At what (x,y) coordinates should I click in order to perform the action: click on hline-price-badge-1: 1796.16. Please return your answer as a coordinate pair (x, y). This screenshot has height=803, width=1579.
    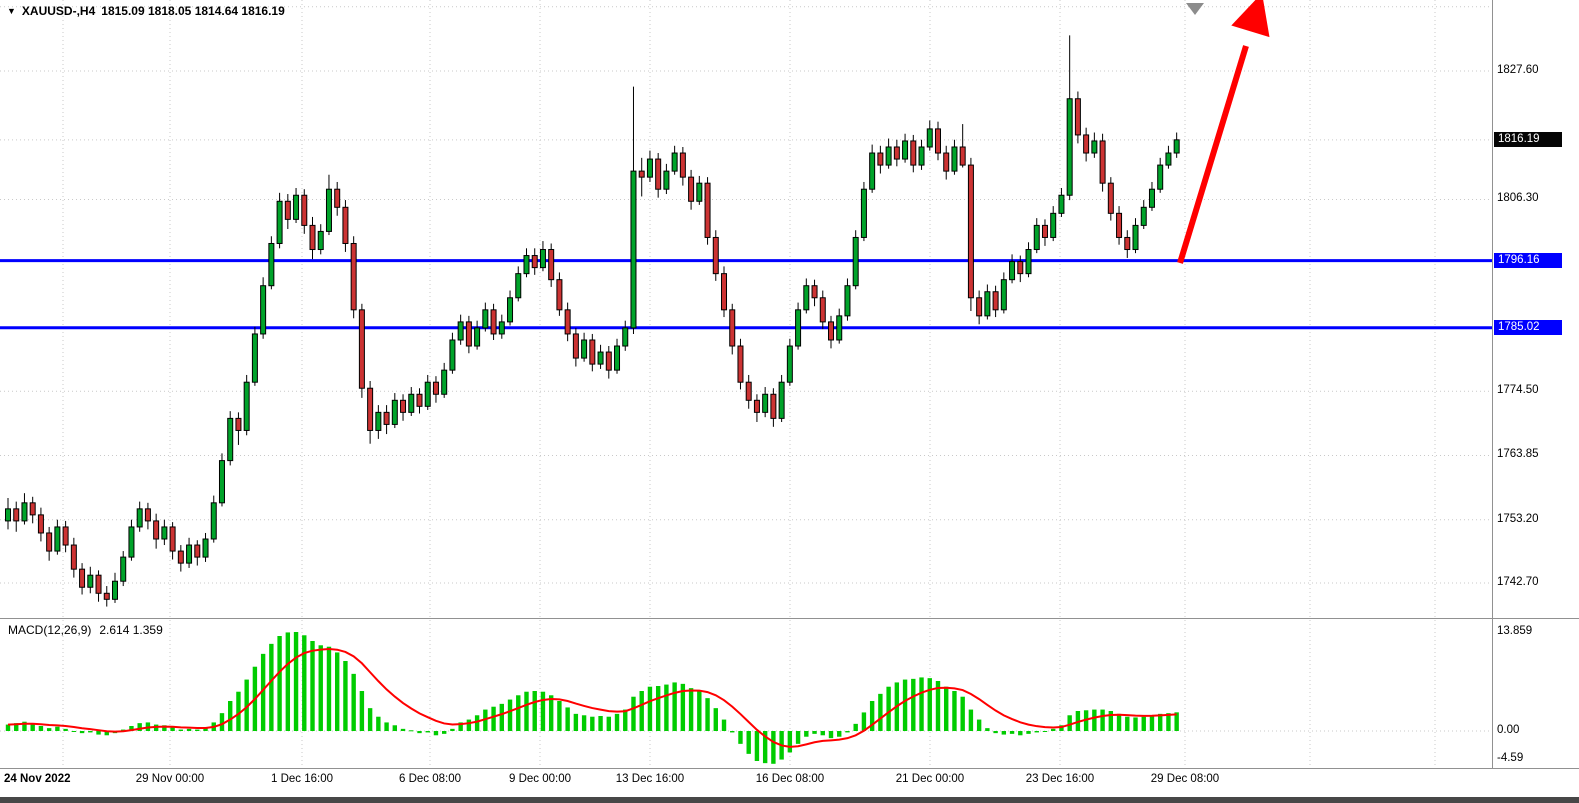
    Looking at the image, I should click on (1528, 261).